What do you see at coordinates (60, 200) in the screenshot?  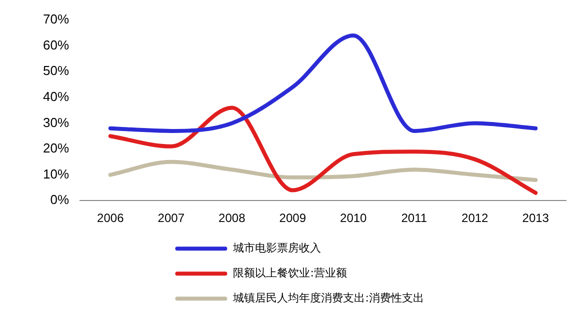 I see `y-tick-label: 0%` at bounding box center [60, 200].